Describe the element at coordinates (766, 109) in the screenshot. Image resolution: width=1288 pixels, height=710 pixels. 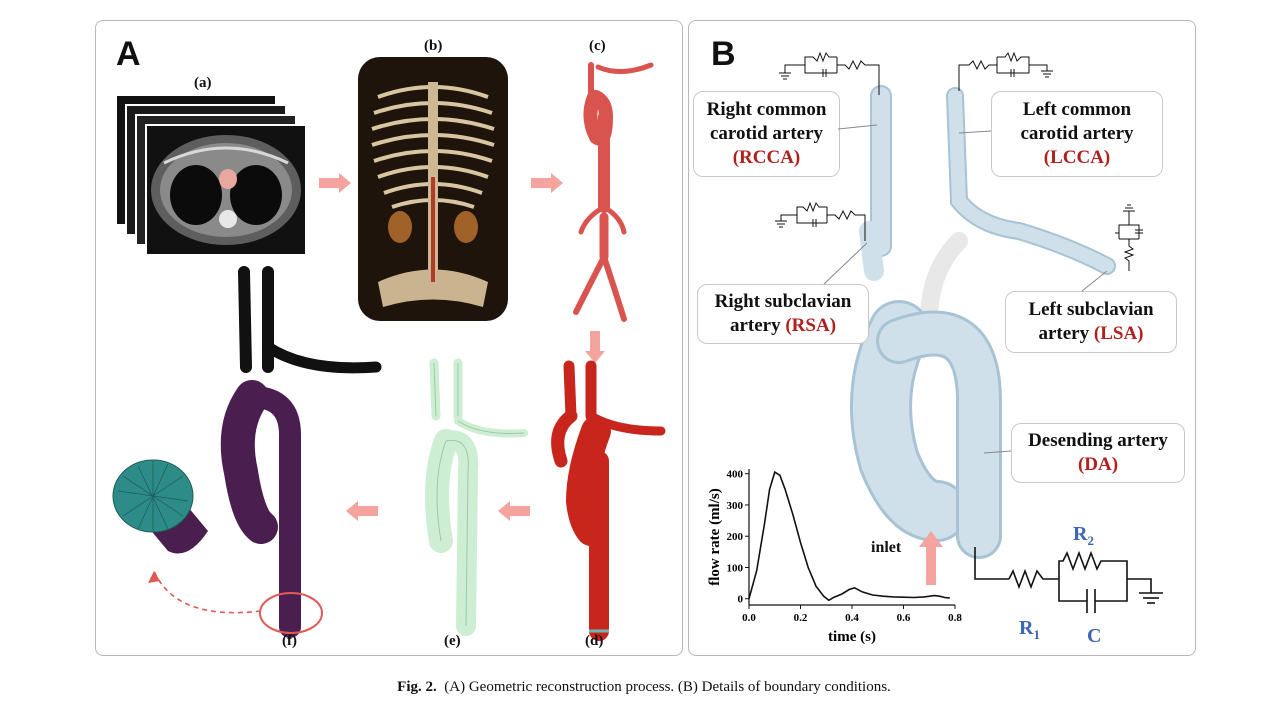
I see `rcca-line-1: Right common` at that location.